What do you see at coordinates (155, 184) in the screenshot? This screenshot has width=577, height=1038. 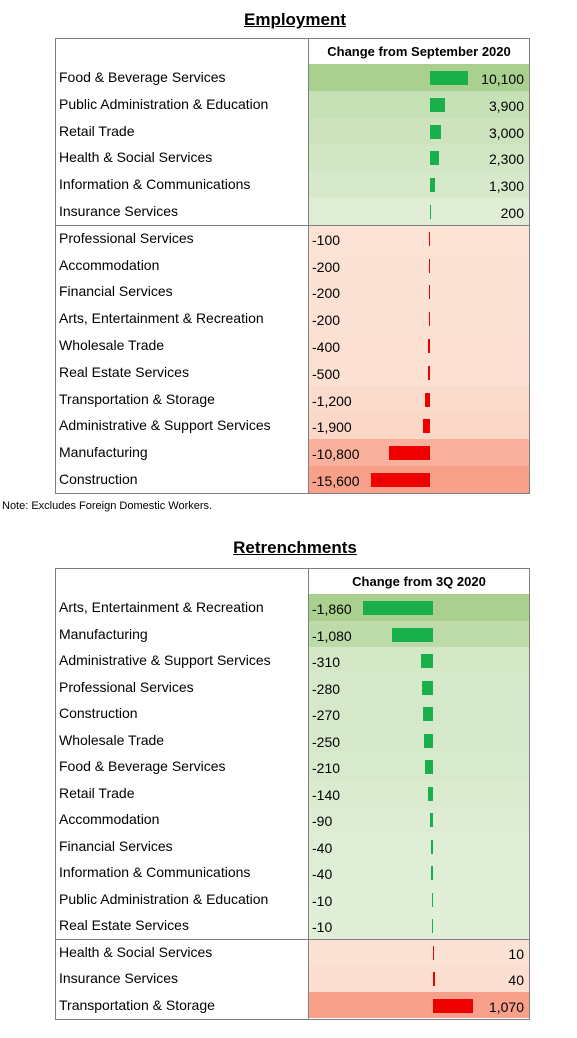 I see `row-label: Information & Communications` at bounding box center [155, 184].